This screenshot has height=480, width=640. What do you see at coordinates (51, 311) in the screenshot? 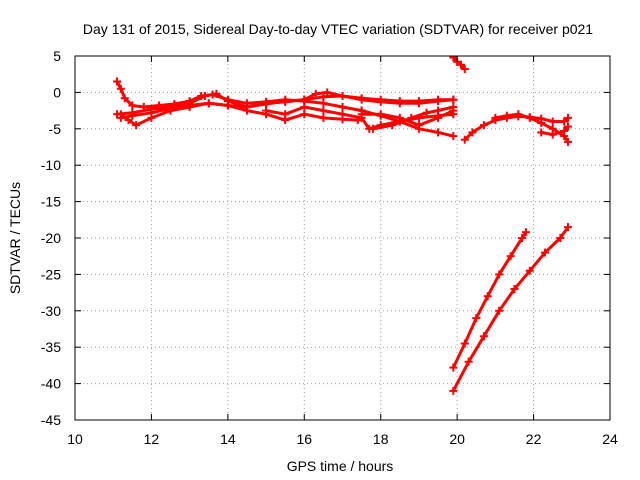
I see `y-tick-label: -30` at bounding box center [51, 311].